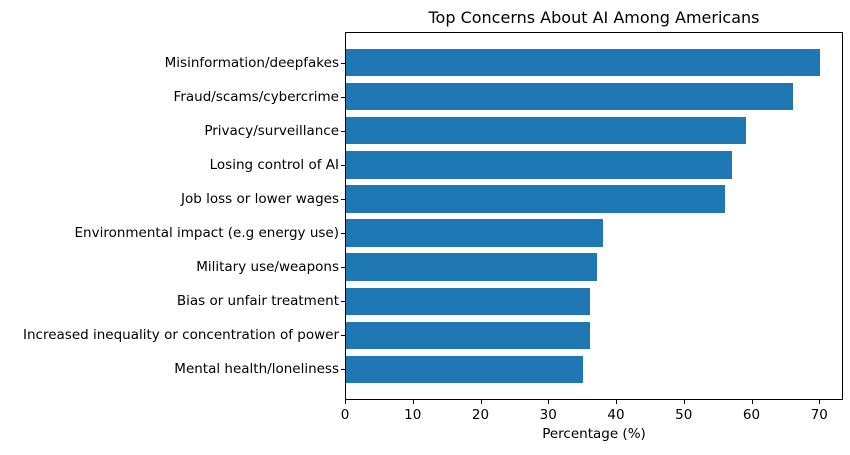 The width and height of the screenshot is (850, 455). Describe the element at coordinates (267, 267) in the screenshot. I see `y-category-label: Military use/weapons` at that location.